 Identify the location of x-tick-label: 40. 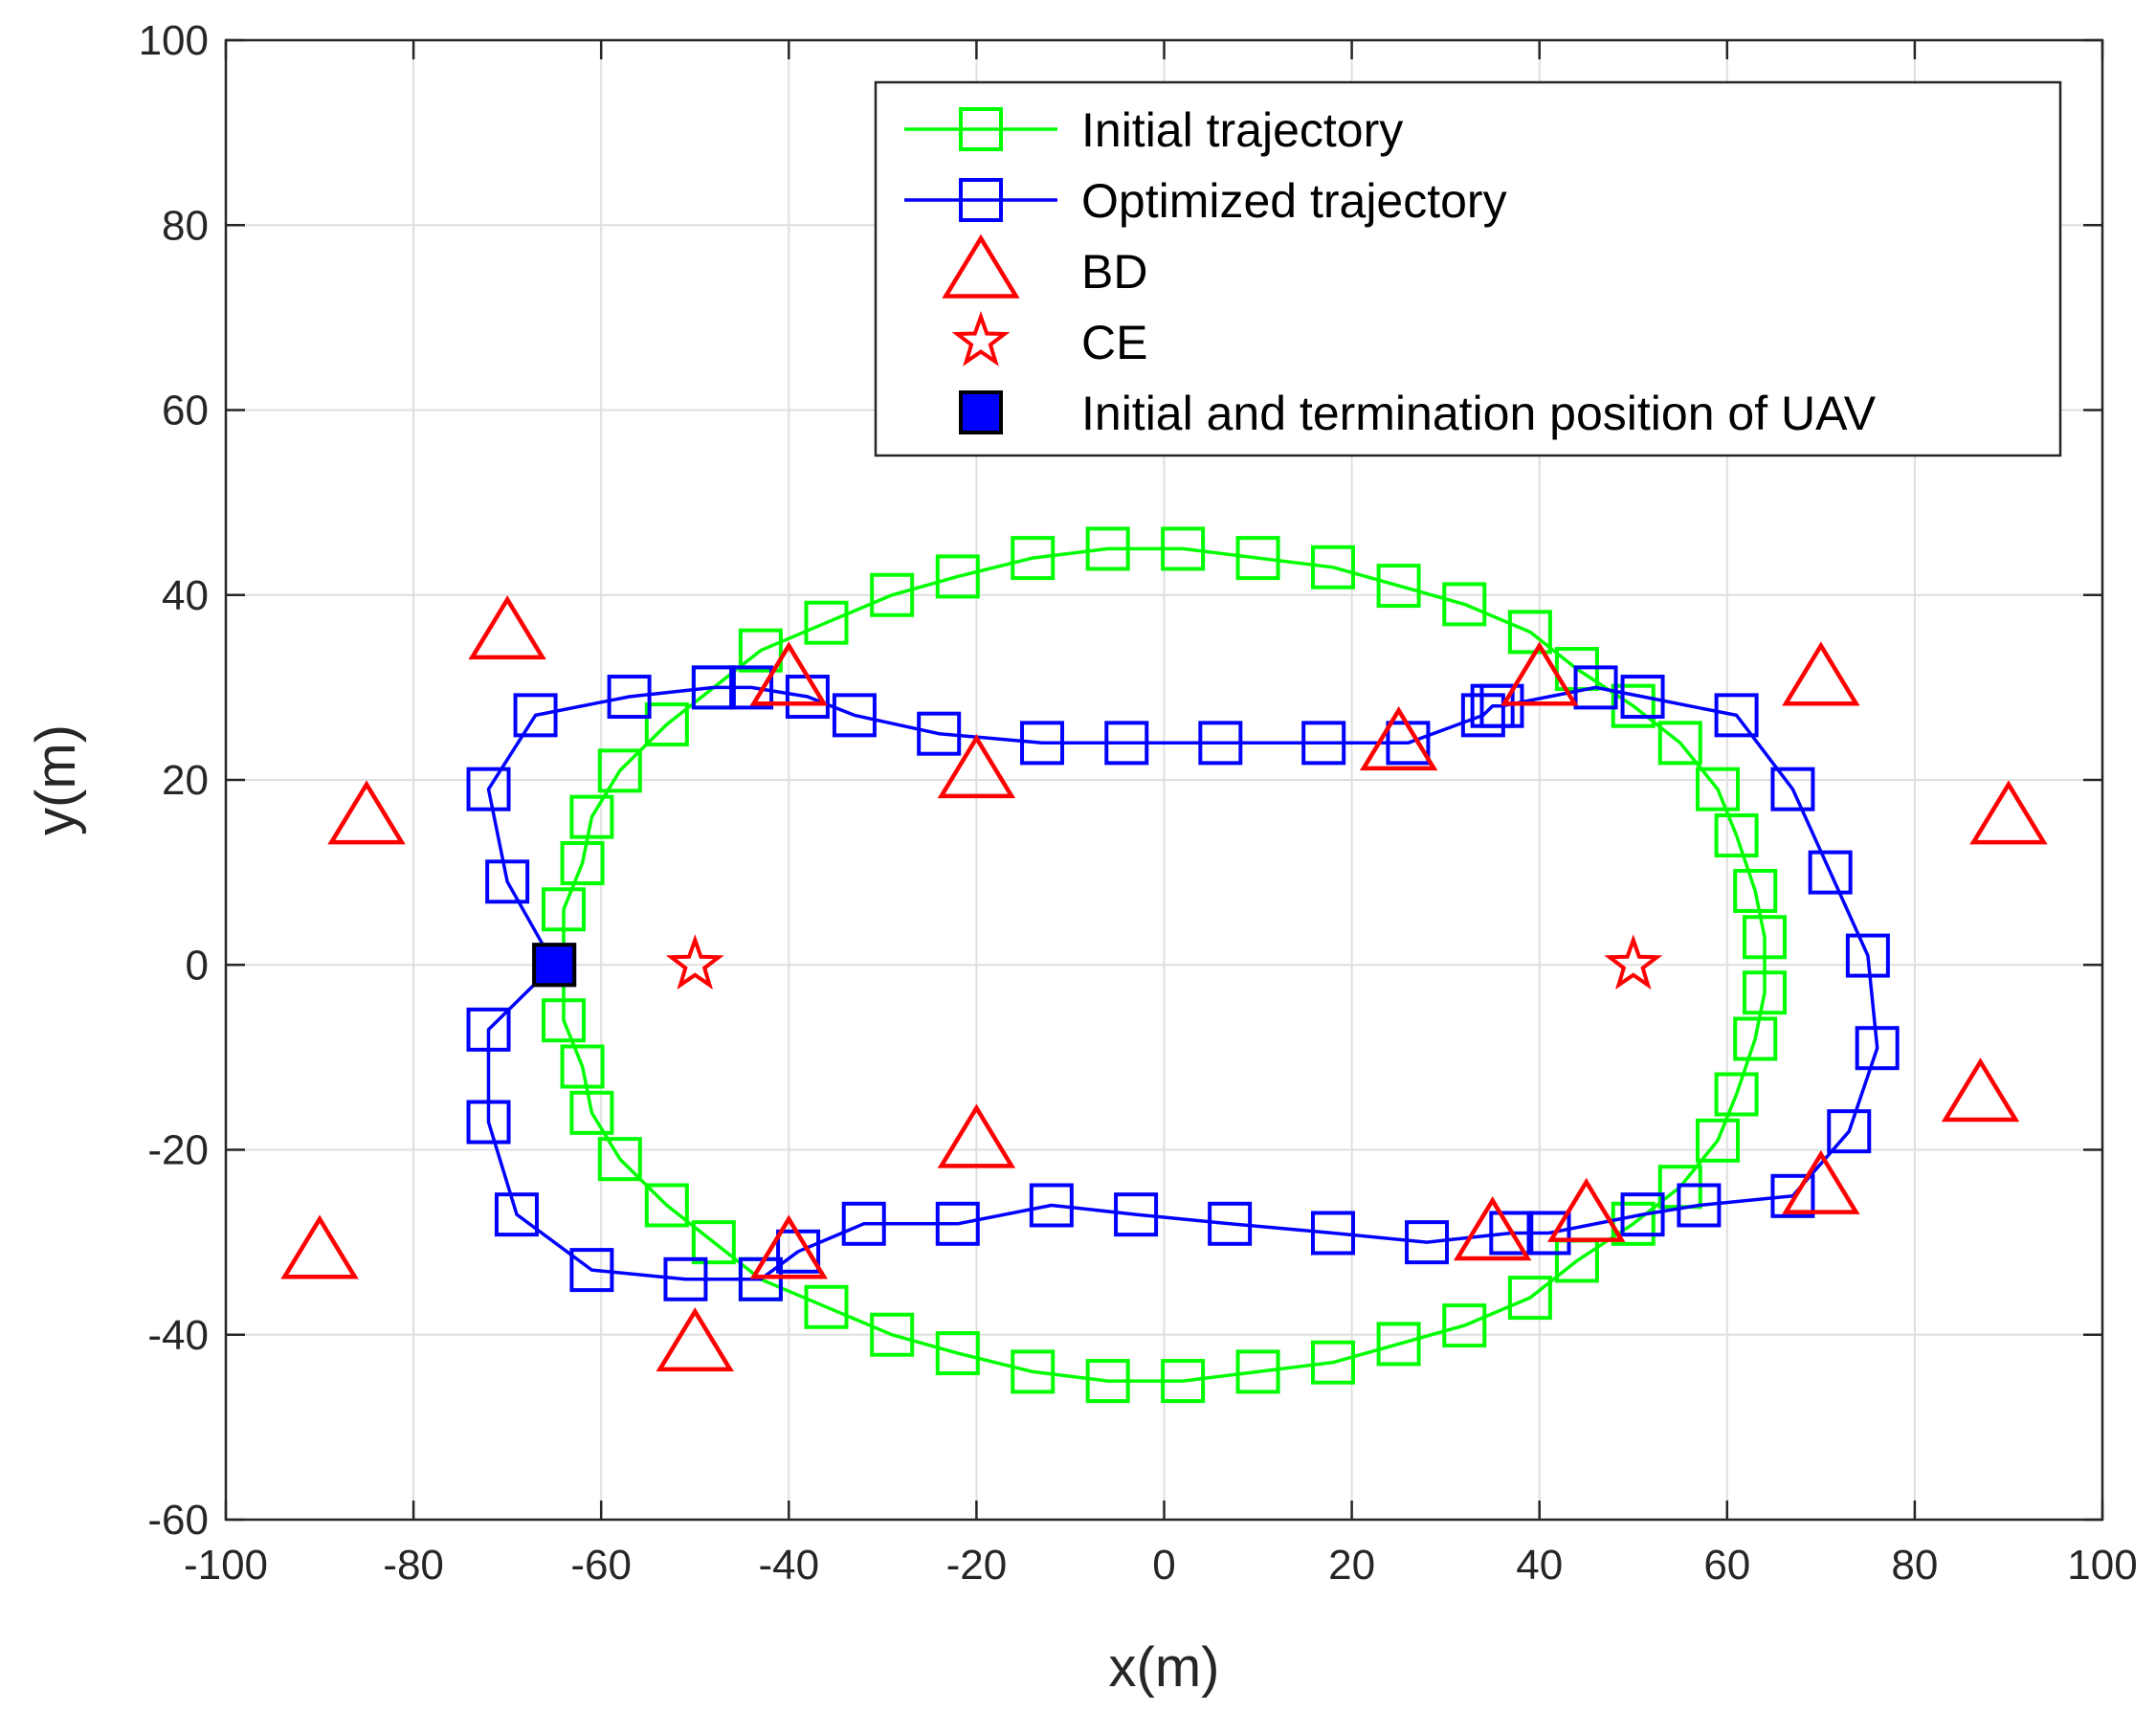
(1539, 1565).